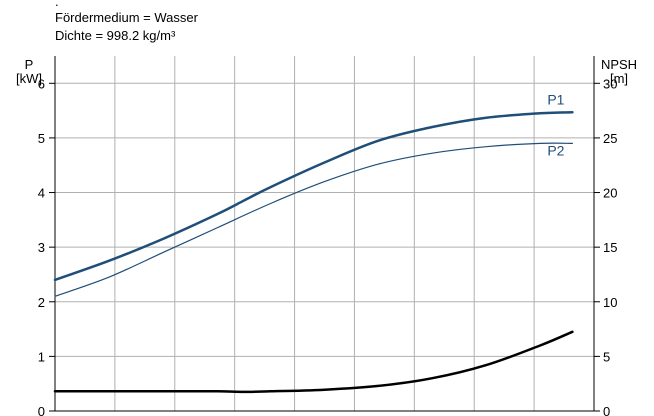 The height and width of the screenshot is (416, 654). What do you see at coordinates (29, 78) in the screenshot?
I see `left-axis-unit: [kW]` at bounding box center [29, 78].